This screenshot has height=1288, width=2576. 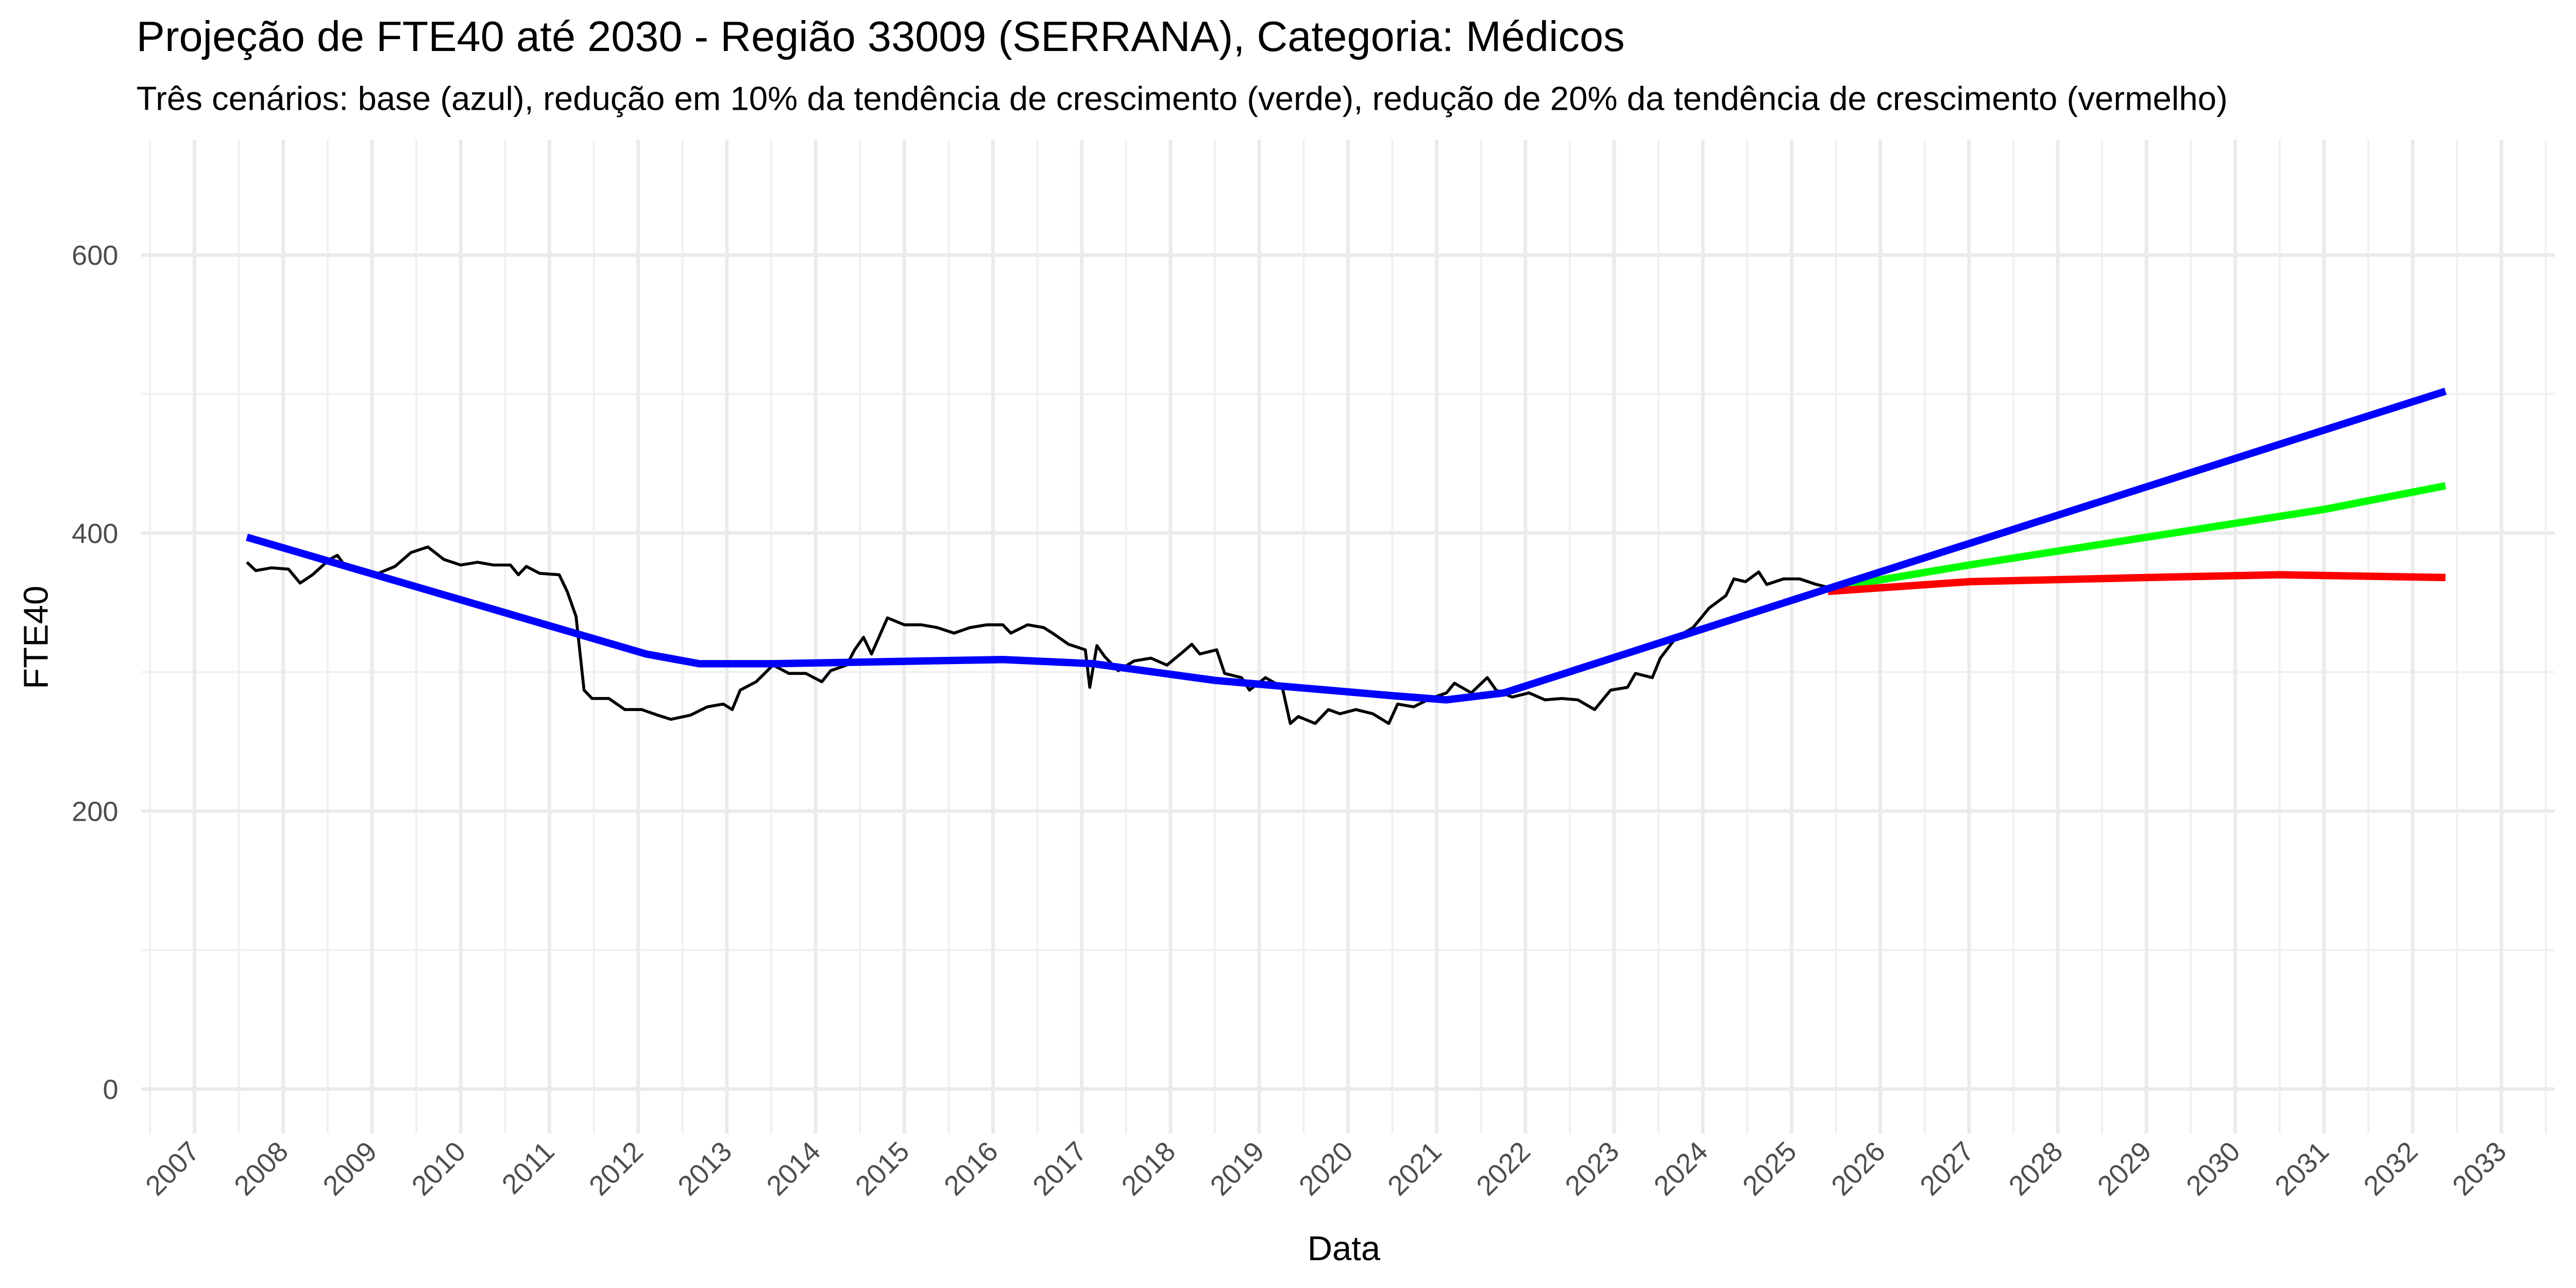 I want to click on y-tick-label: 400, so click(x=95, y=533).